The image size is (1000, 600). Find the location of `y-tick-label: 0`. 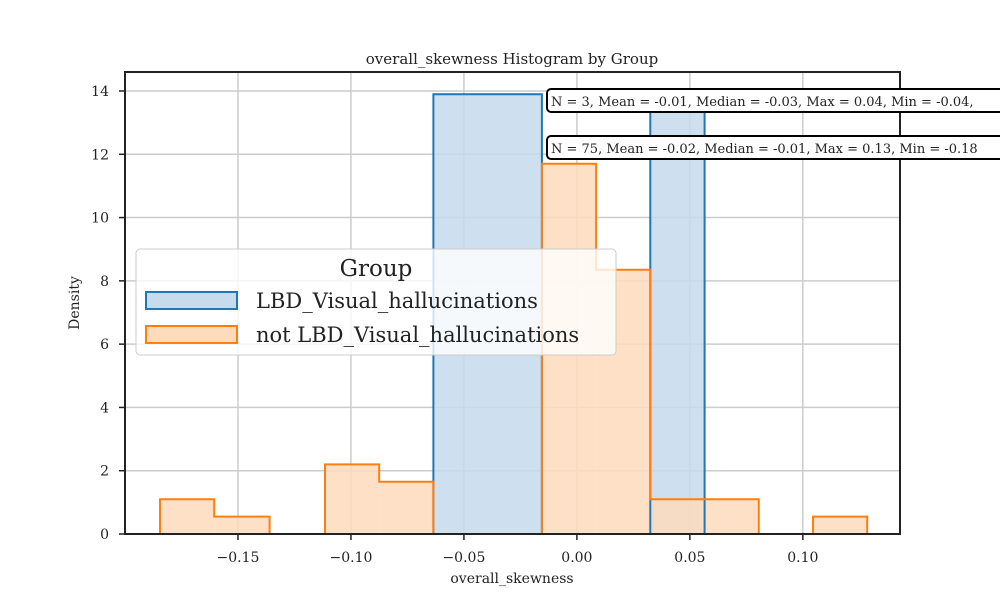

y-tick-label: 0 is located at coordinates (104, 535).